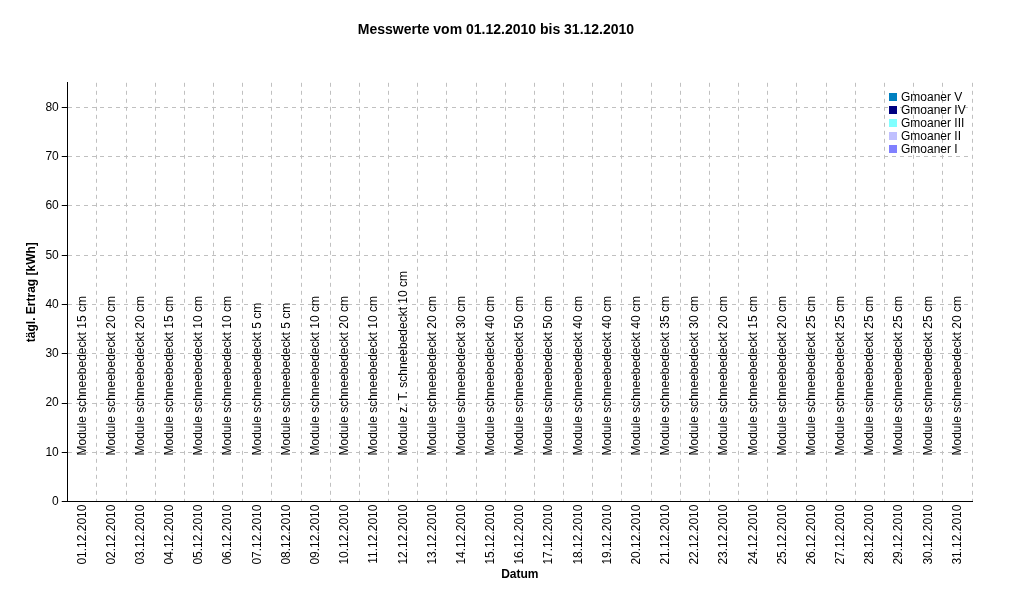  Describe the element at coordinates (52, 156) in the screenshot. I see `y-tick-label: 70` at that location.